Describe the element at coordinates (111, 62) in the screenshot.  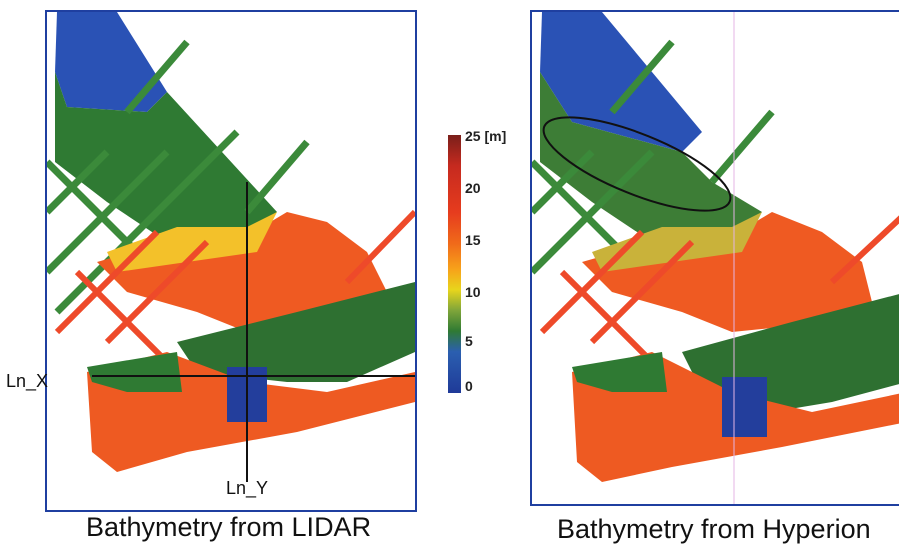
I see `lidar-deep-region` at that location.